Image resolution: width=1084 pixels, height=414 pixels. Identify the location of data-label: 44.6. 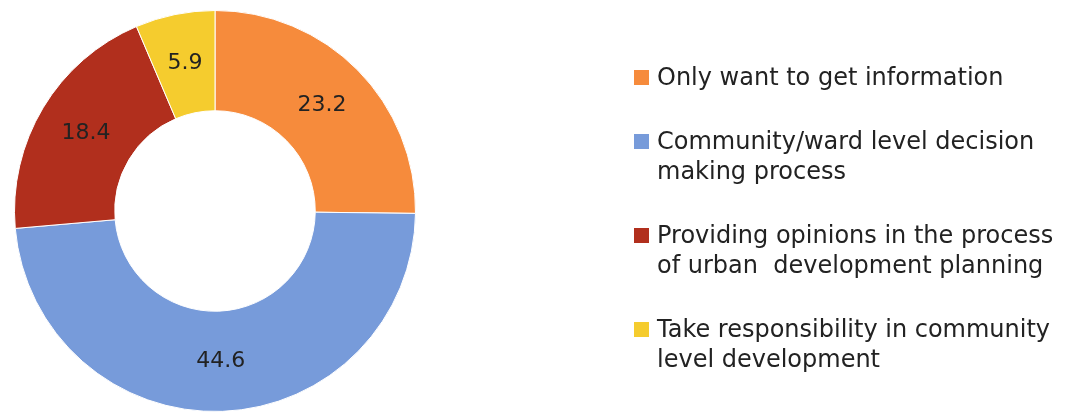
(221, 359).